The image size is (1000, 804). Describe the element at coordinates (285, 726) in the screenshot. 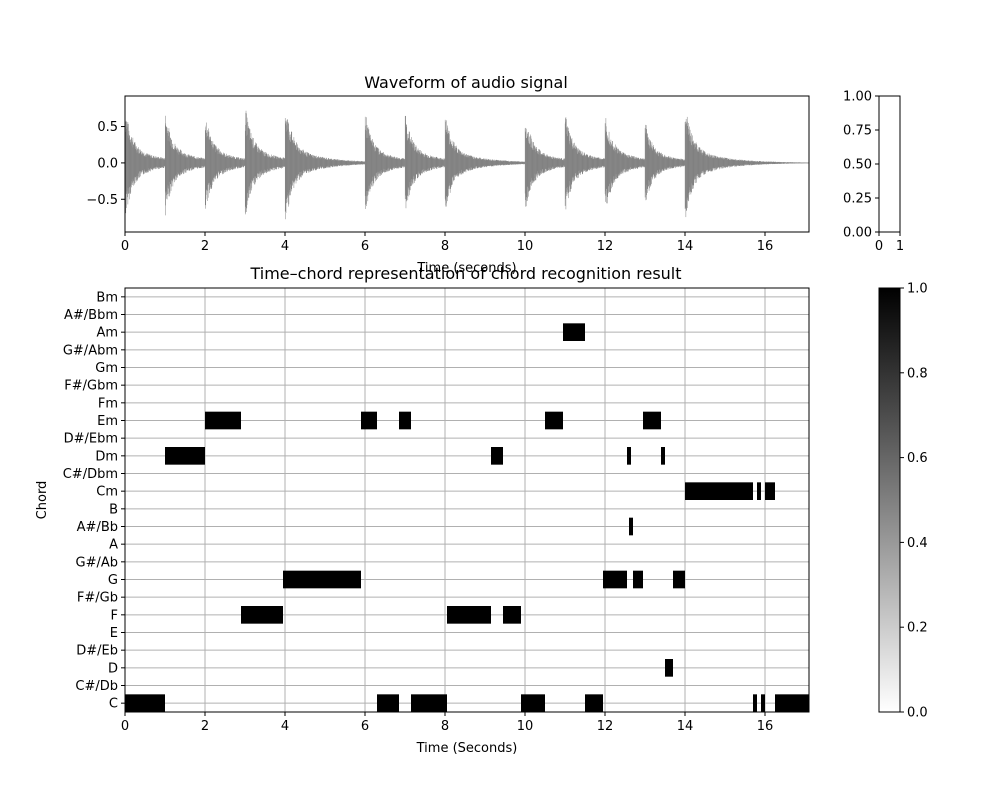

I see `chord-x-tick-label: 4` at that location.